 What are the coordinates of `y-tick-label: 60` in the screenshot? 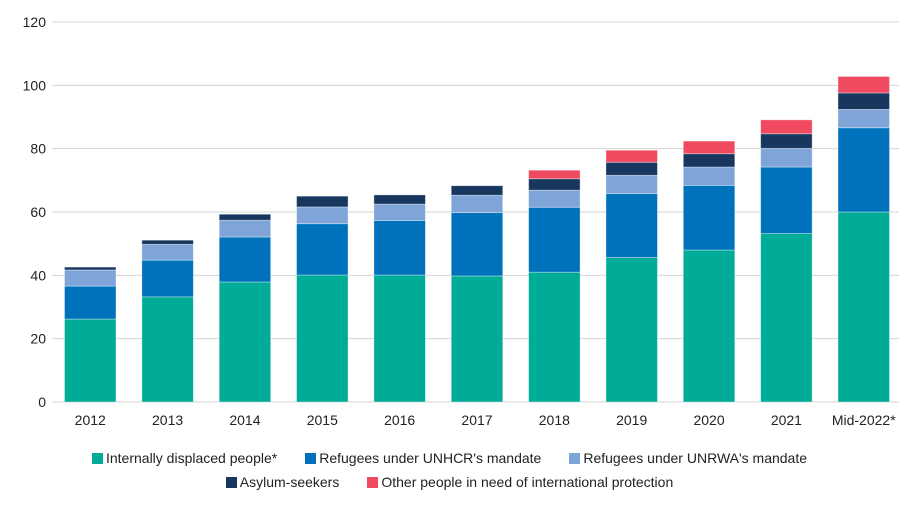 It's located at (38, 212).